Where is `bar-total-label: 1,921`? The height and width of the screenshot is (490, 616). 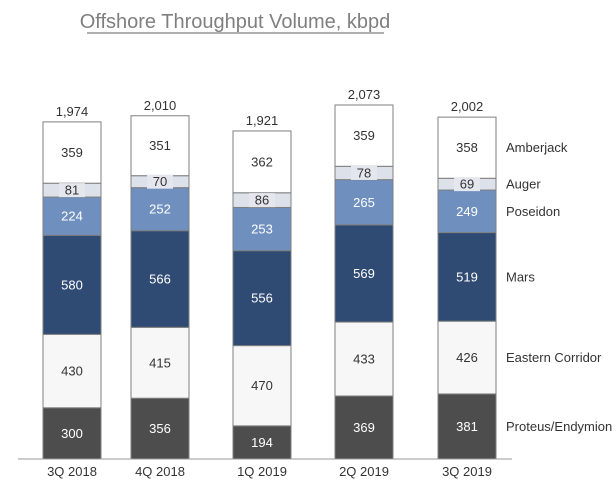
bar-total-label: 1,921 is located at coordinates (262, 120).